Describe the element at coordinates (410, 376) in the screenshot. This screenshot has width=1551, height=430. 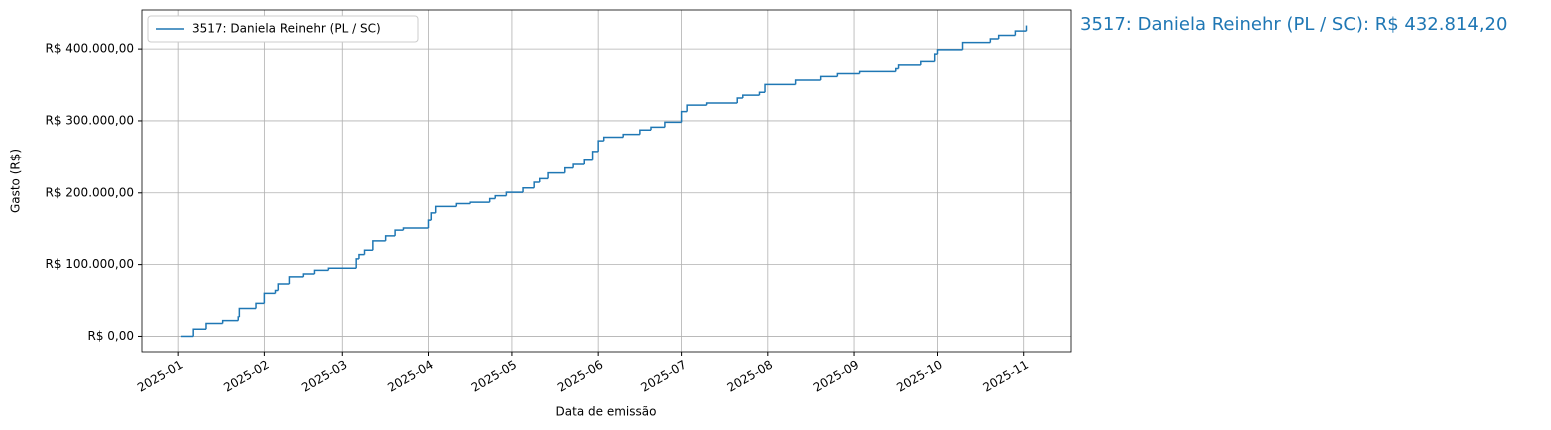
I see `x-tick-label: 2025-04` at that location.